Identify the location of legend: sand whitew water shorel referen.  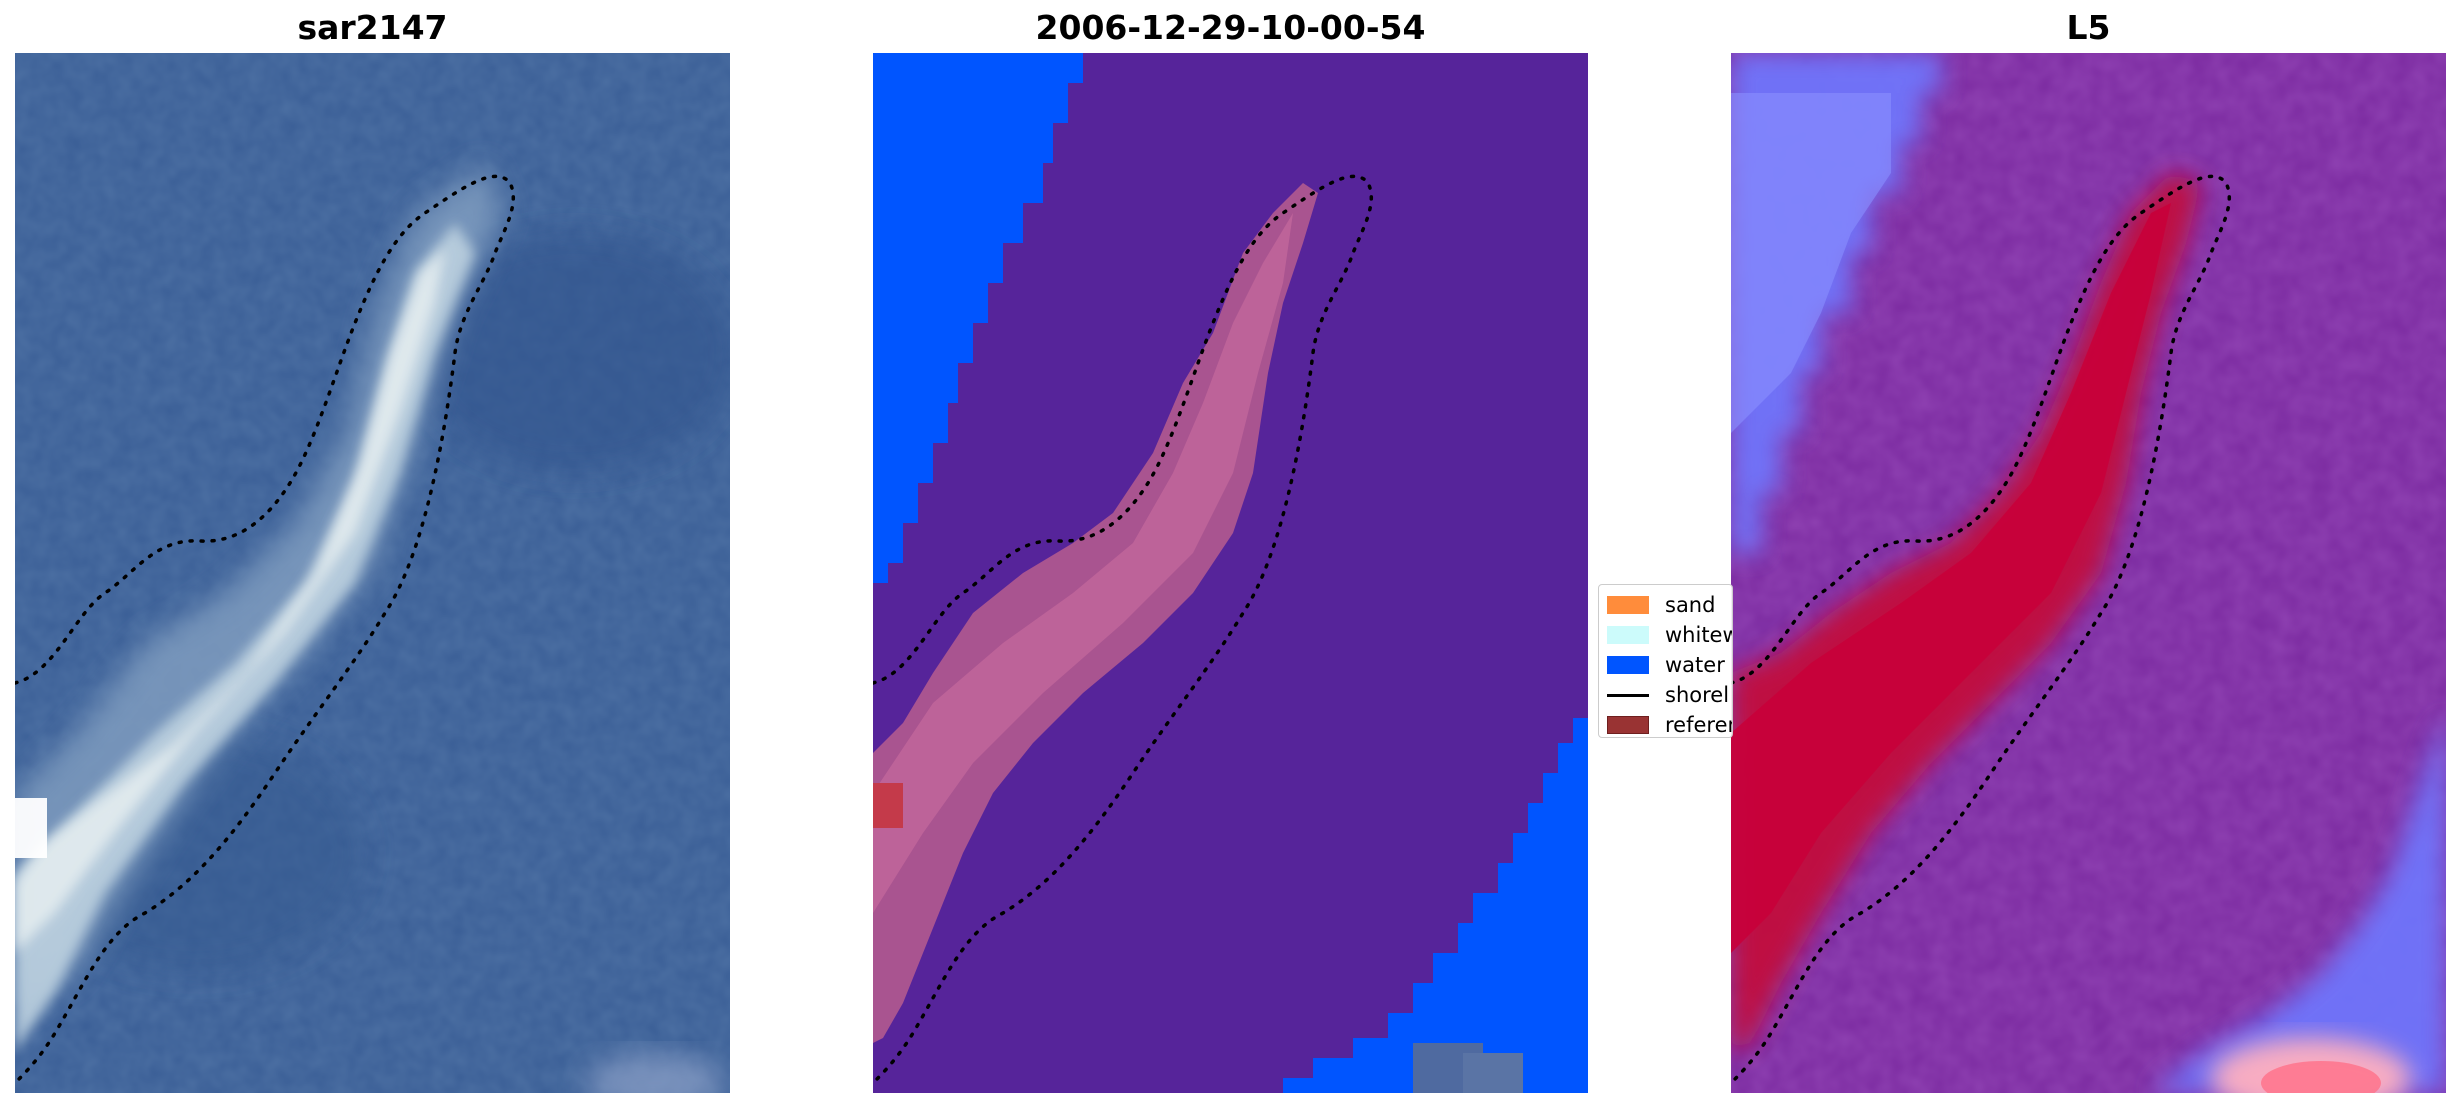
(1665, 661).